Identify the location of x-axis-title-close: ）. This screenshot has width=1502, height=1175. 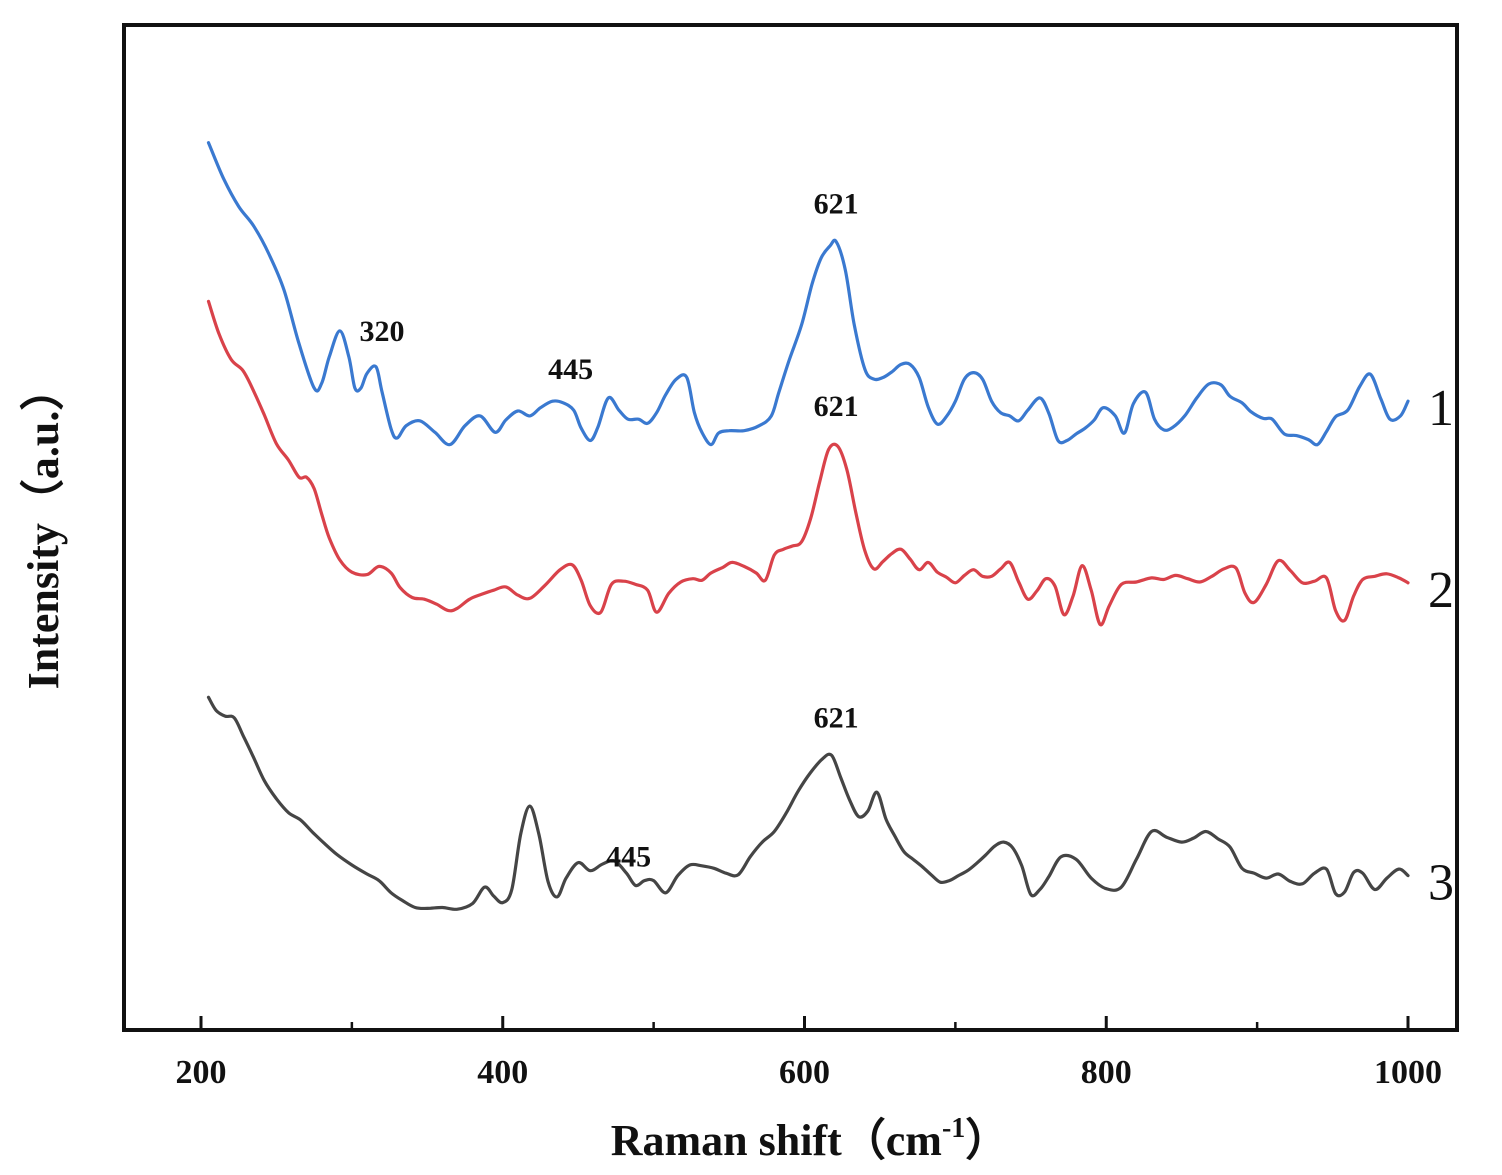
(987, 1140).